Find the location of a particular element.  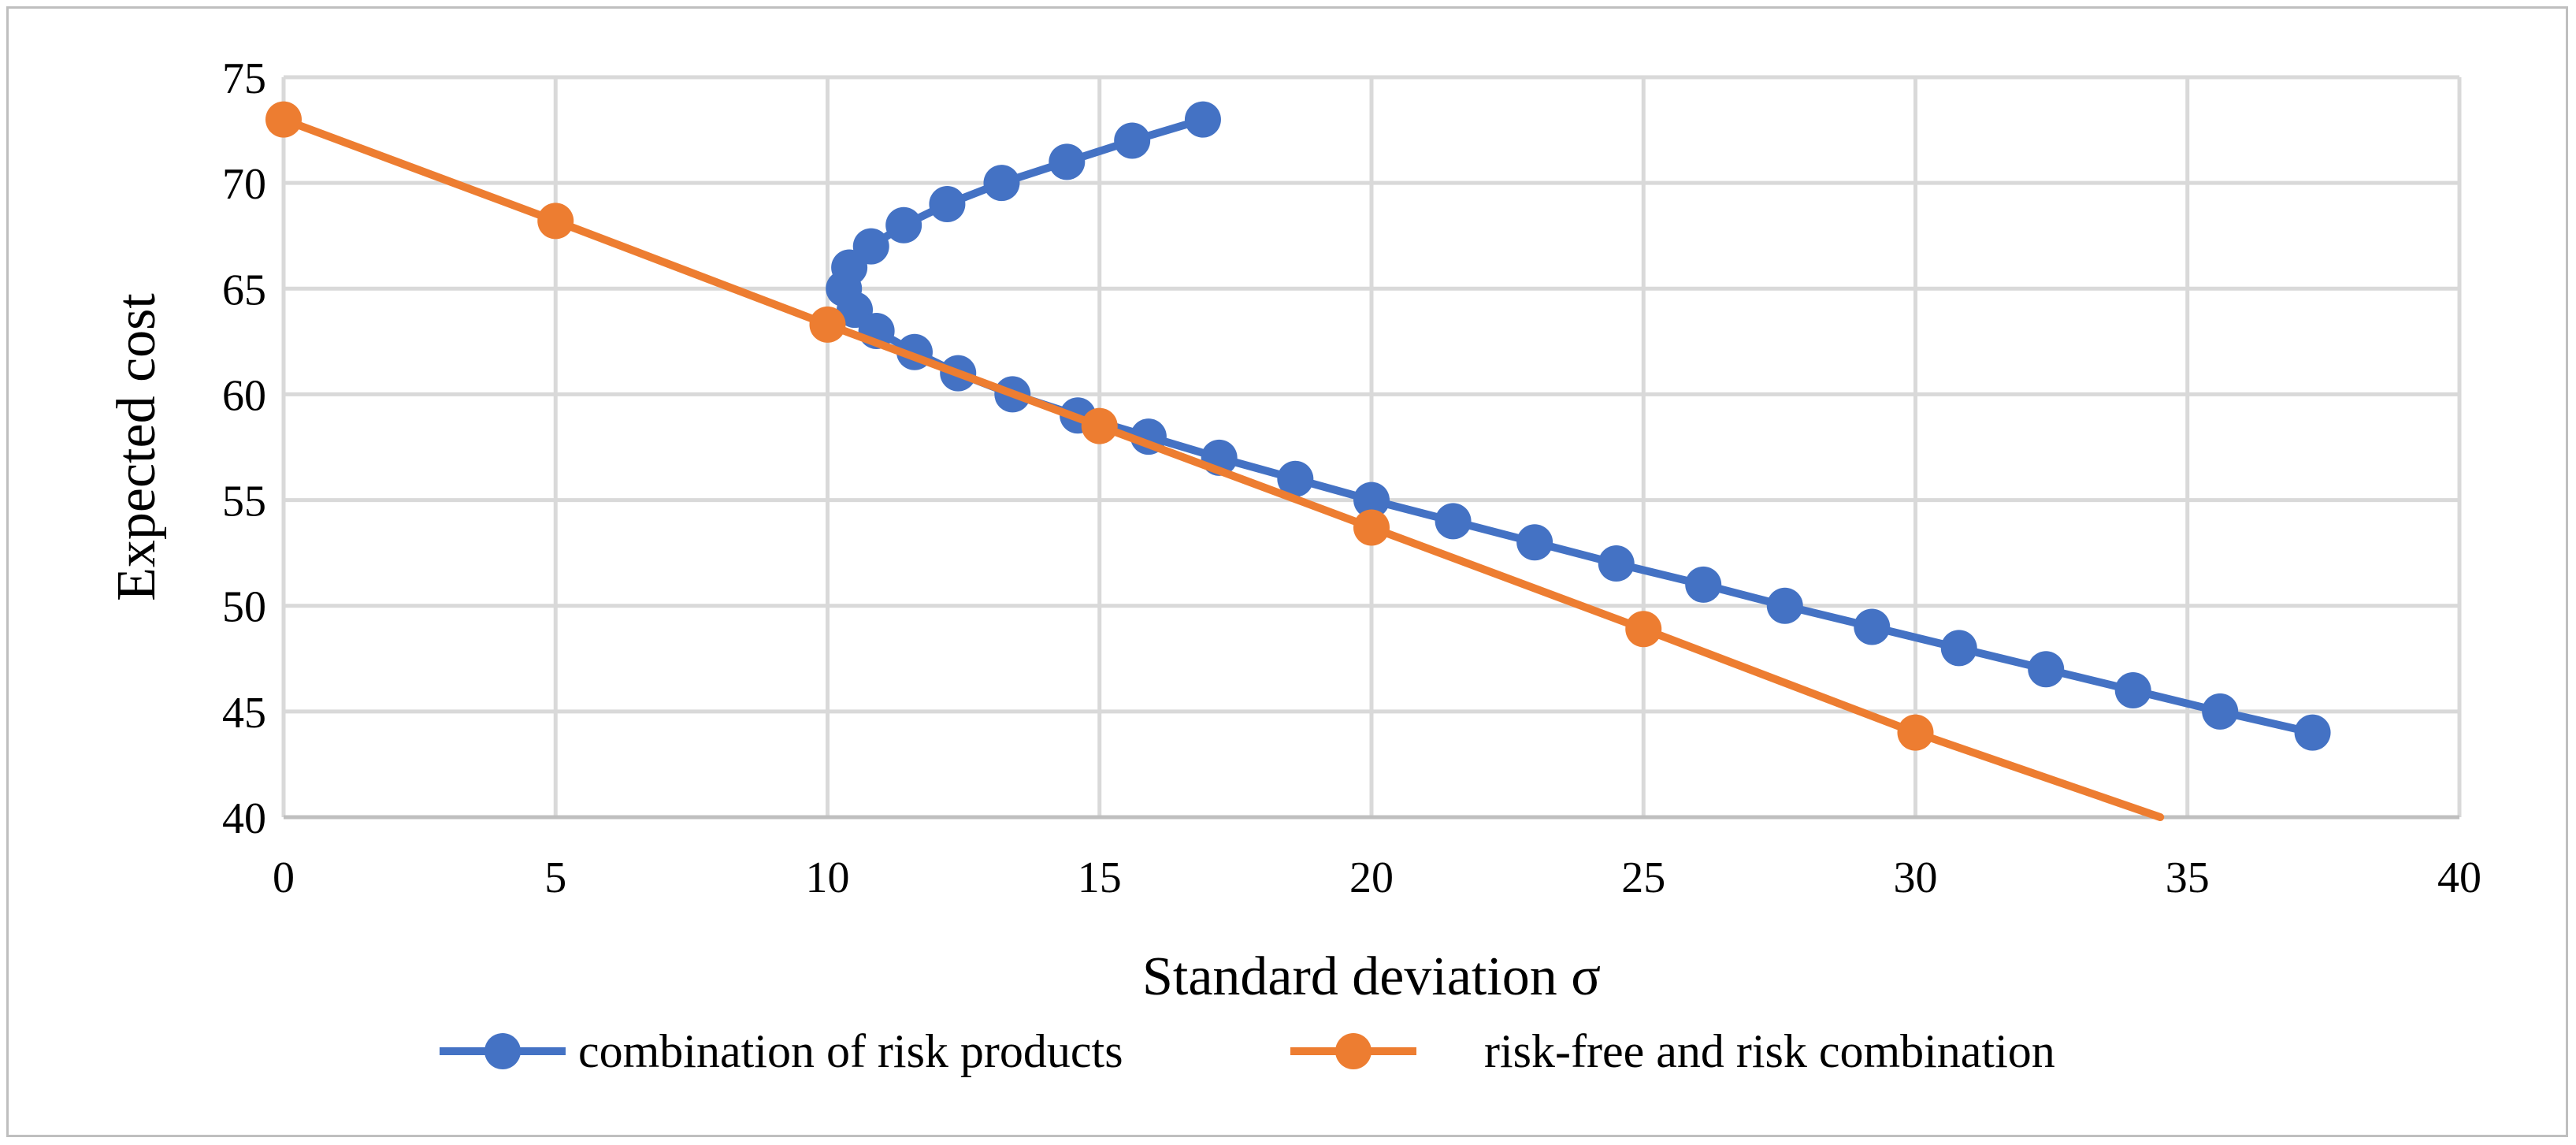

y-tick-label: 50 is located at coordinates (244, 607).